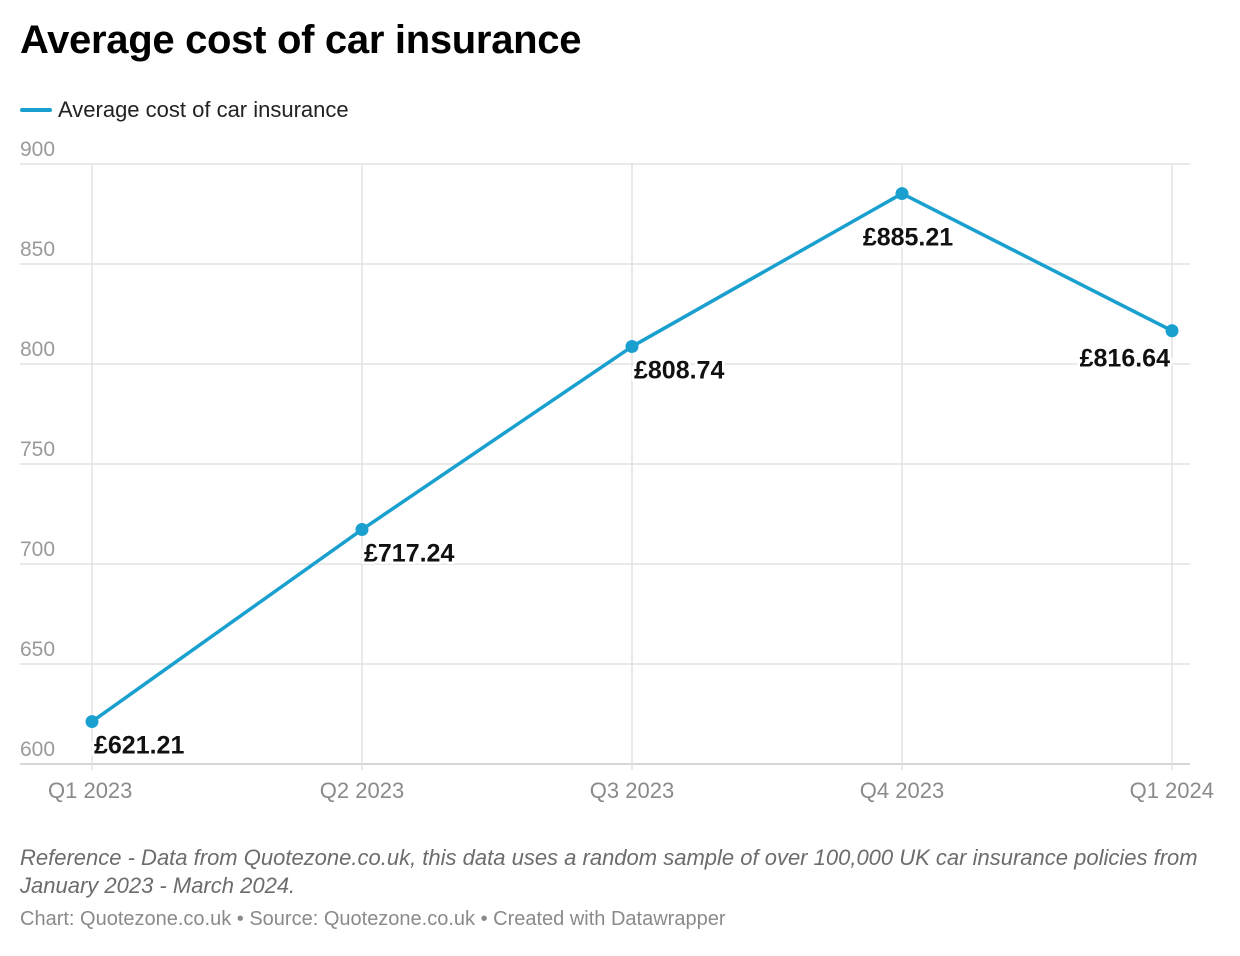 This screenshot has height=956, width=1240. Describe the element at coordinates (90, 790) in the screenshot. I see `x-tick-label: Q1 2023` at that location.